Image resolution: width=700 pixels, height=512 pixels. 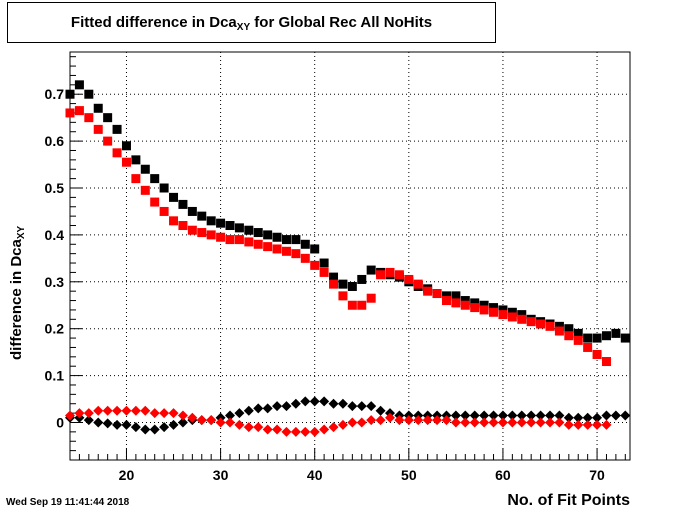 What do you see at coordinates (55, 188) in the screenshot?
I see `y-tick-label: 0.5` at bounding box center [55, 188].